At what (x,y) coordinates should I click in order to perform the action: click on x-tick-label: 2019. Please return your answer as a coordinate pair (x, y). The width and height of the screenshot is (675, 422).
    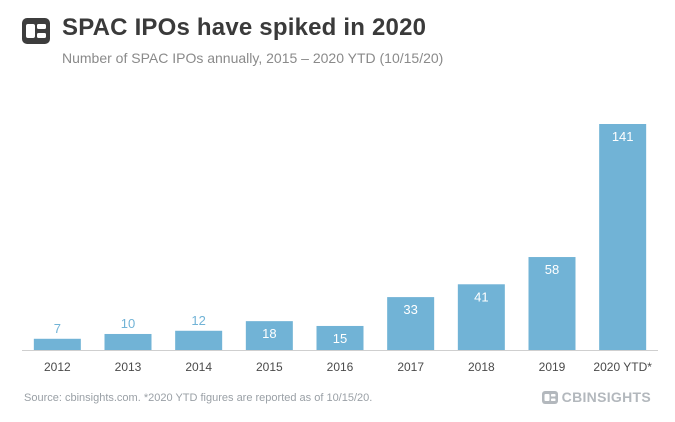
    Looking at the image, I should click on (552, 367).